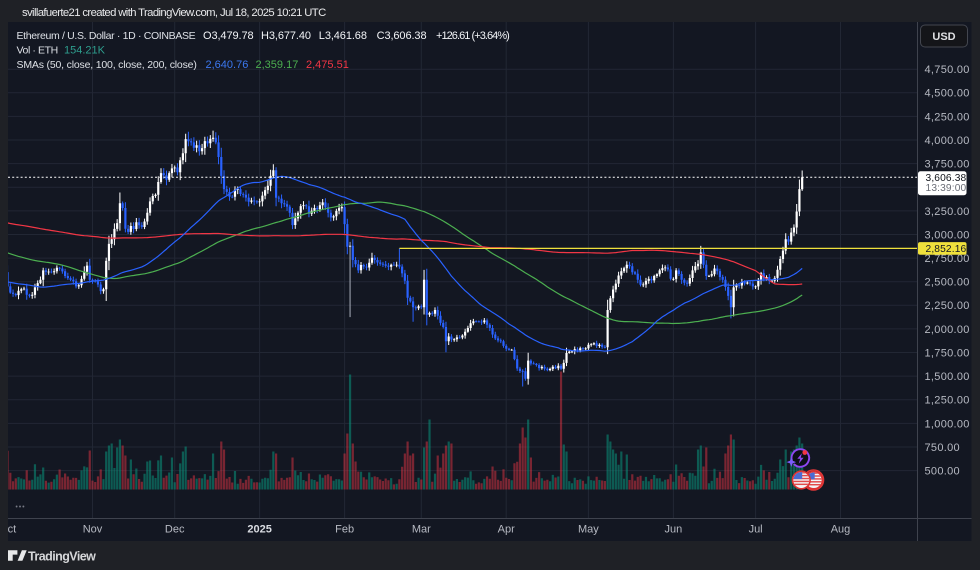 This screenshot has width=980, height=570. What do you see at coordinates (37, 51) in the screenshot?
I see `svg-text: Vol · ETH` at bounding box center [37, 51].